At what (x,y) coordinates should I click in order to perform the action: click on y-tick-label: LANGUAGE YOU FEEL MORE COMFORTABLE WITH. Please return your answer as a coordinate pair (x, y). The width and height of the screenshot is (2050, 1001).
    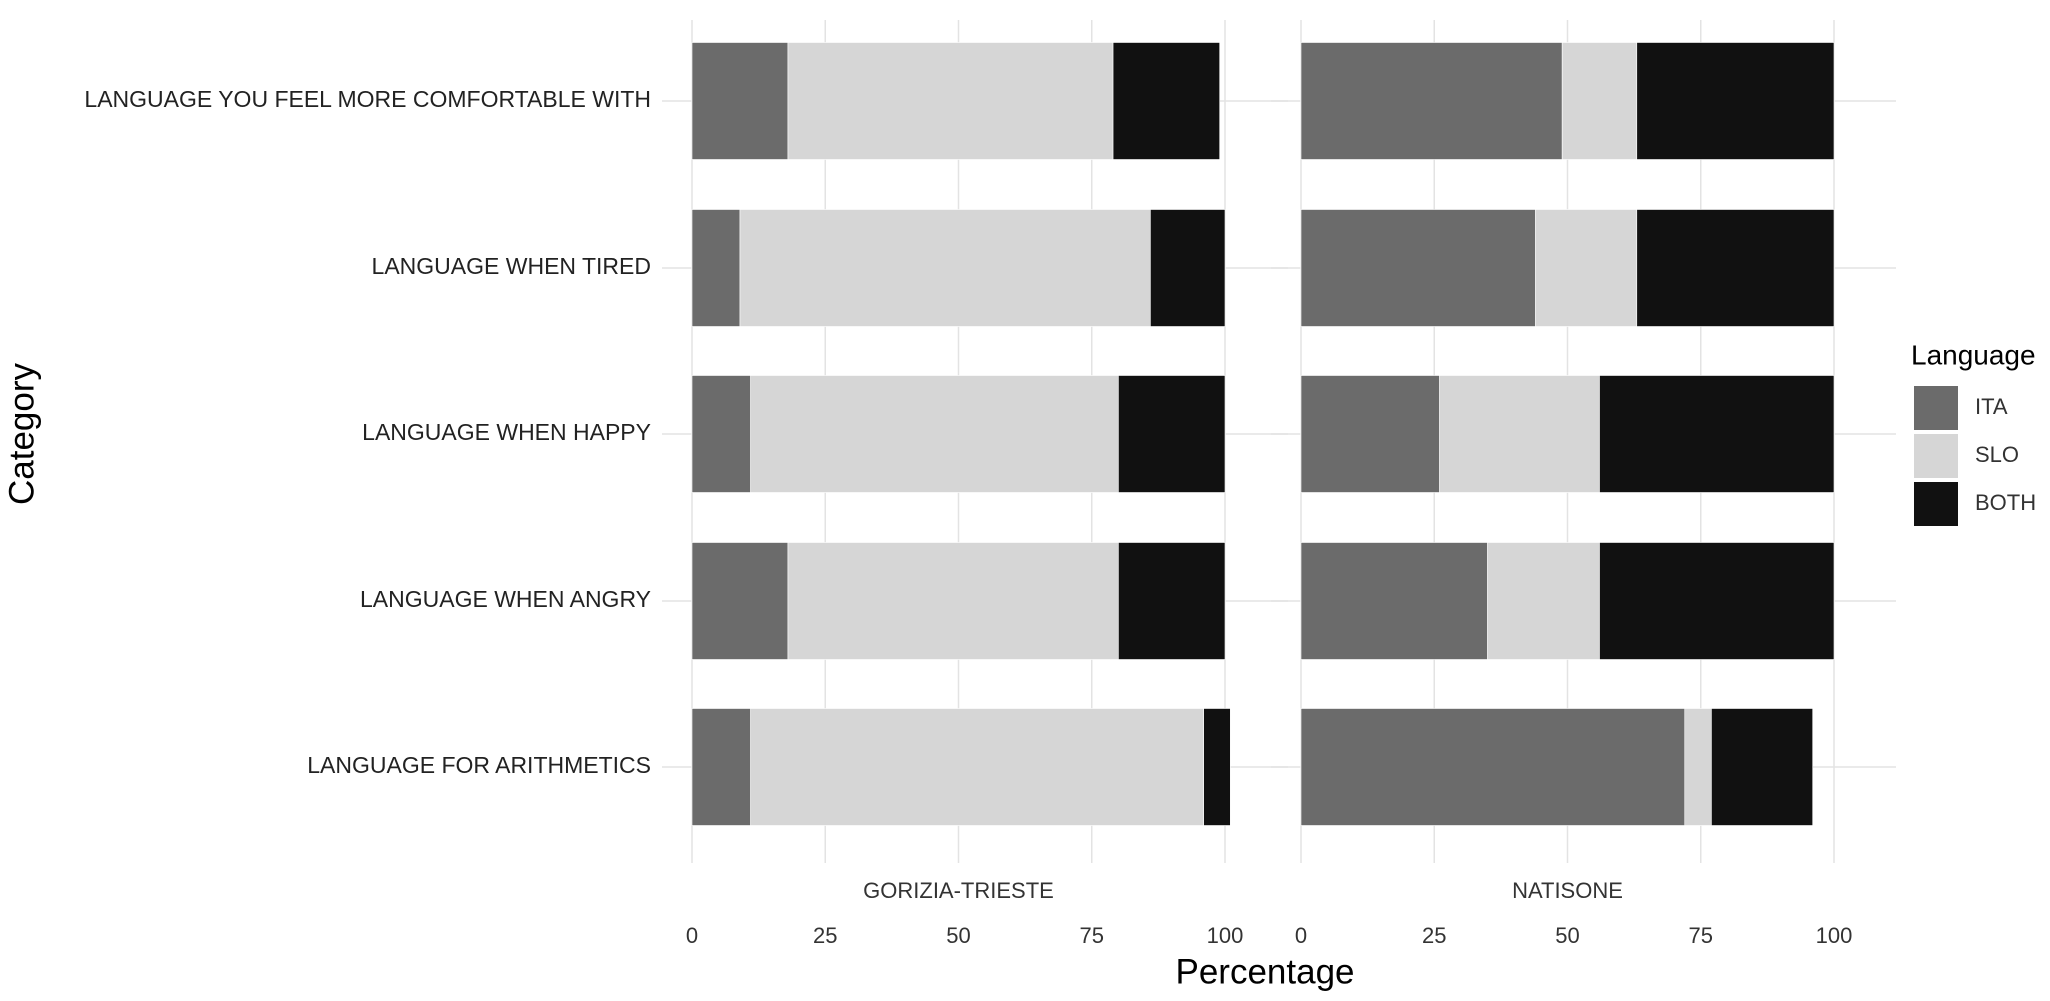
    Looking at the image, I should click on (367, 99).